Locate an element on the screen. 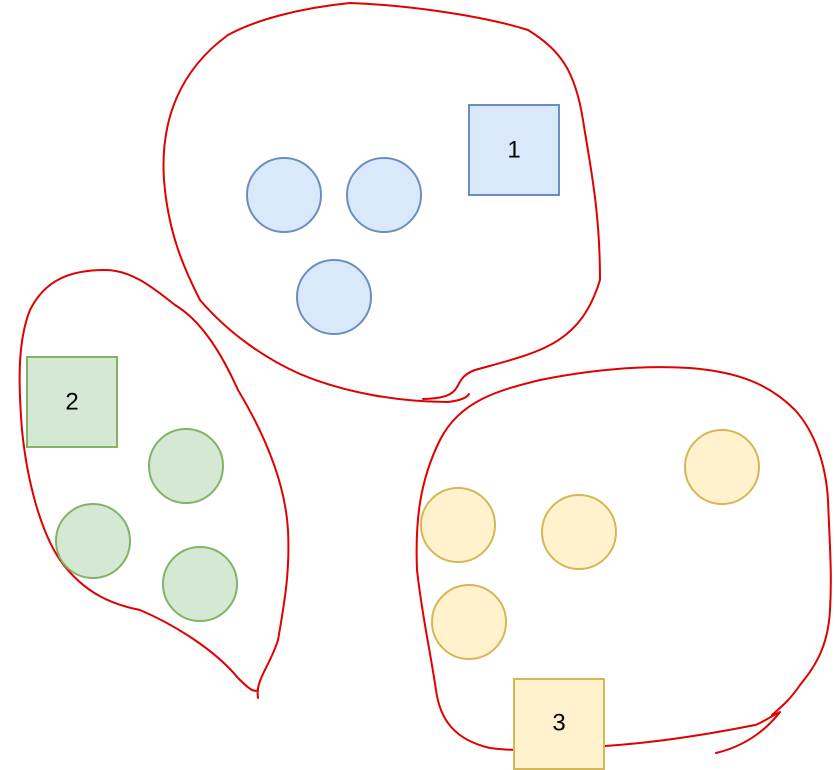 This screenshot has width=835, height=770. square-label-2: 2 is located at coordinates (71, 401).